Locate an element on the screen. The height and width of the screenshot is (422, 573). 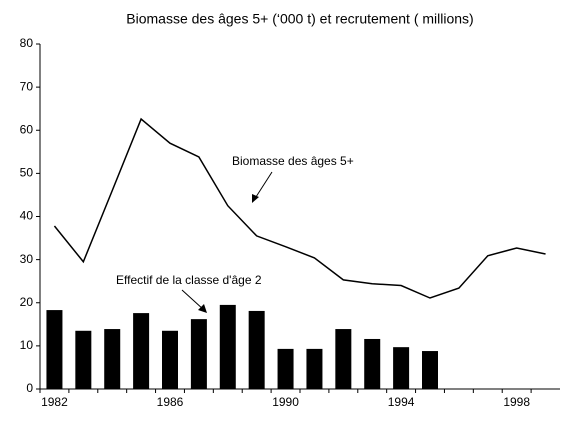
x-tick-label: 1990 is located at coordinates (285, 402).